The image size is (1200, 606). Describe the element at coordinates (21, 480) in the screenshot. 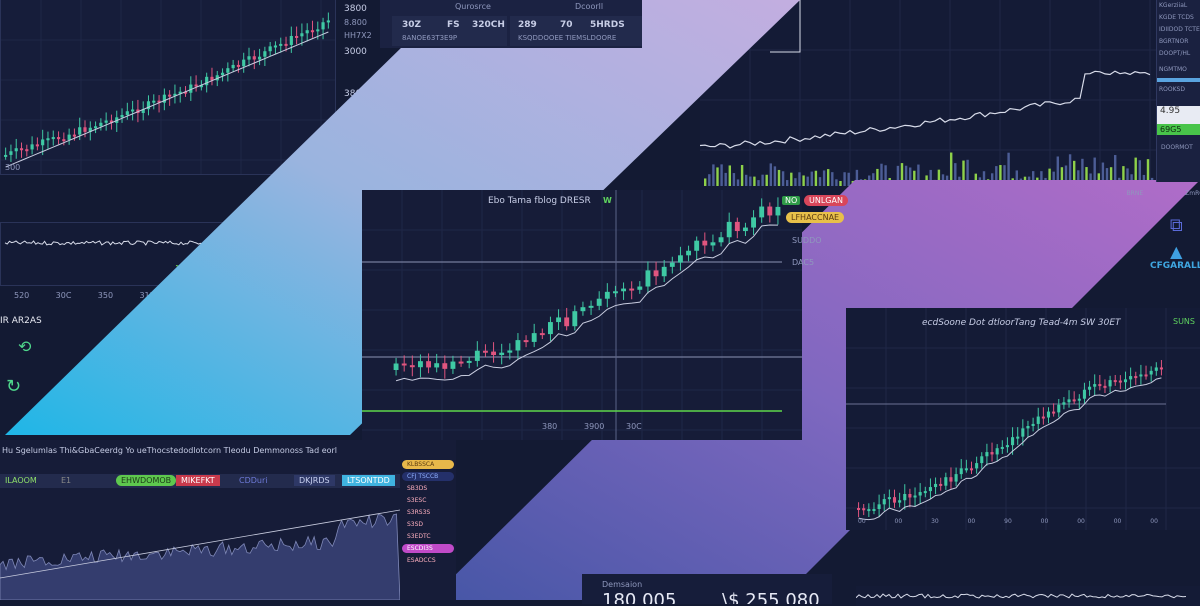

I see `filter-pill: ILAOOM` at that location.